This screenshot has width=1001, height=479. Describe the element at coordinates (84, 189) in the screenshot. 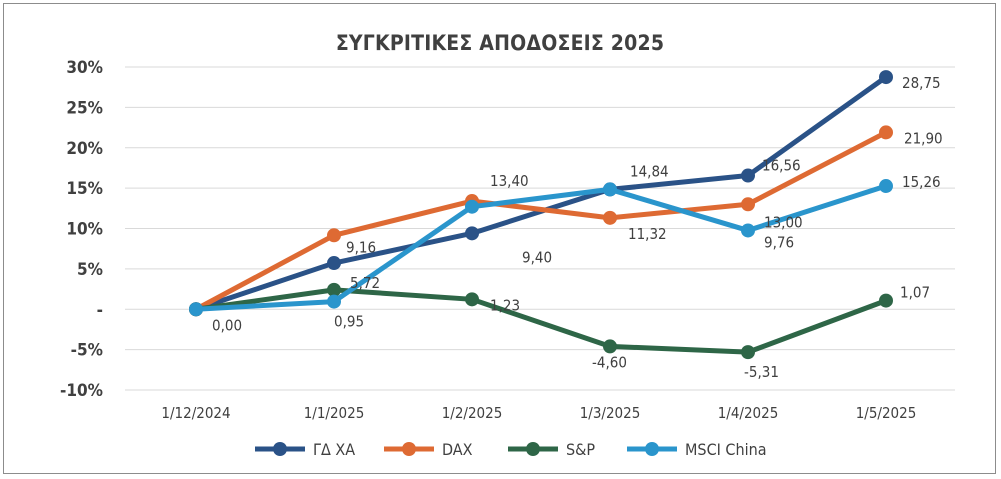

I see `y-tick-label: 15%` at that location.